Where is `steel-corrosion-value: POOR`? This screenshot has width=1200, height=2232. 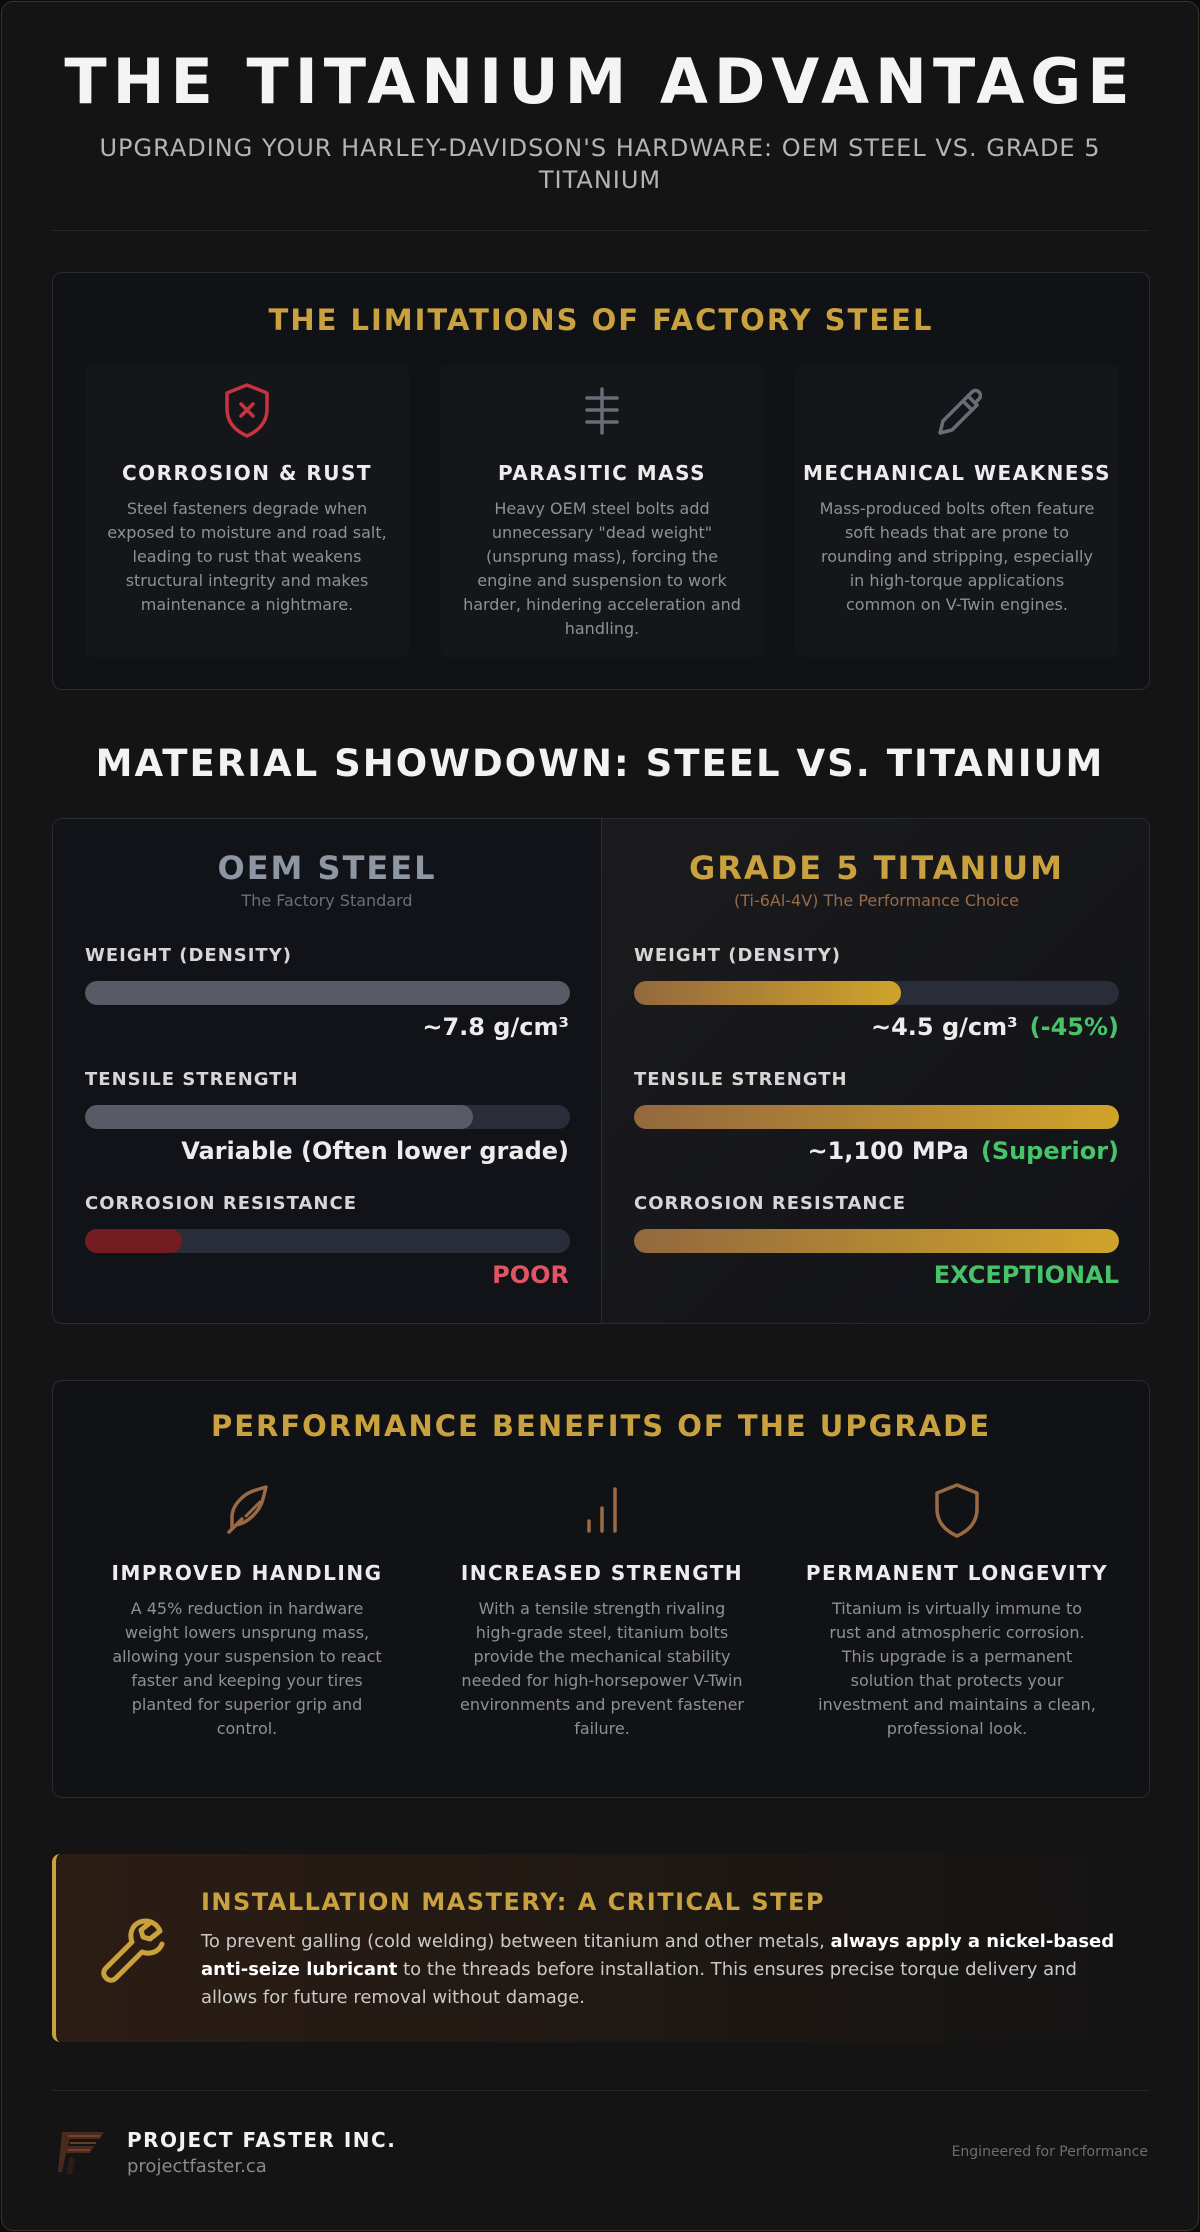 steel-corrosion-value: POOR is located at coordinates (530, 1275).